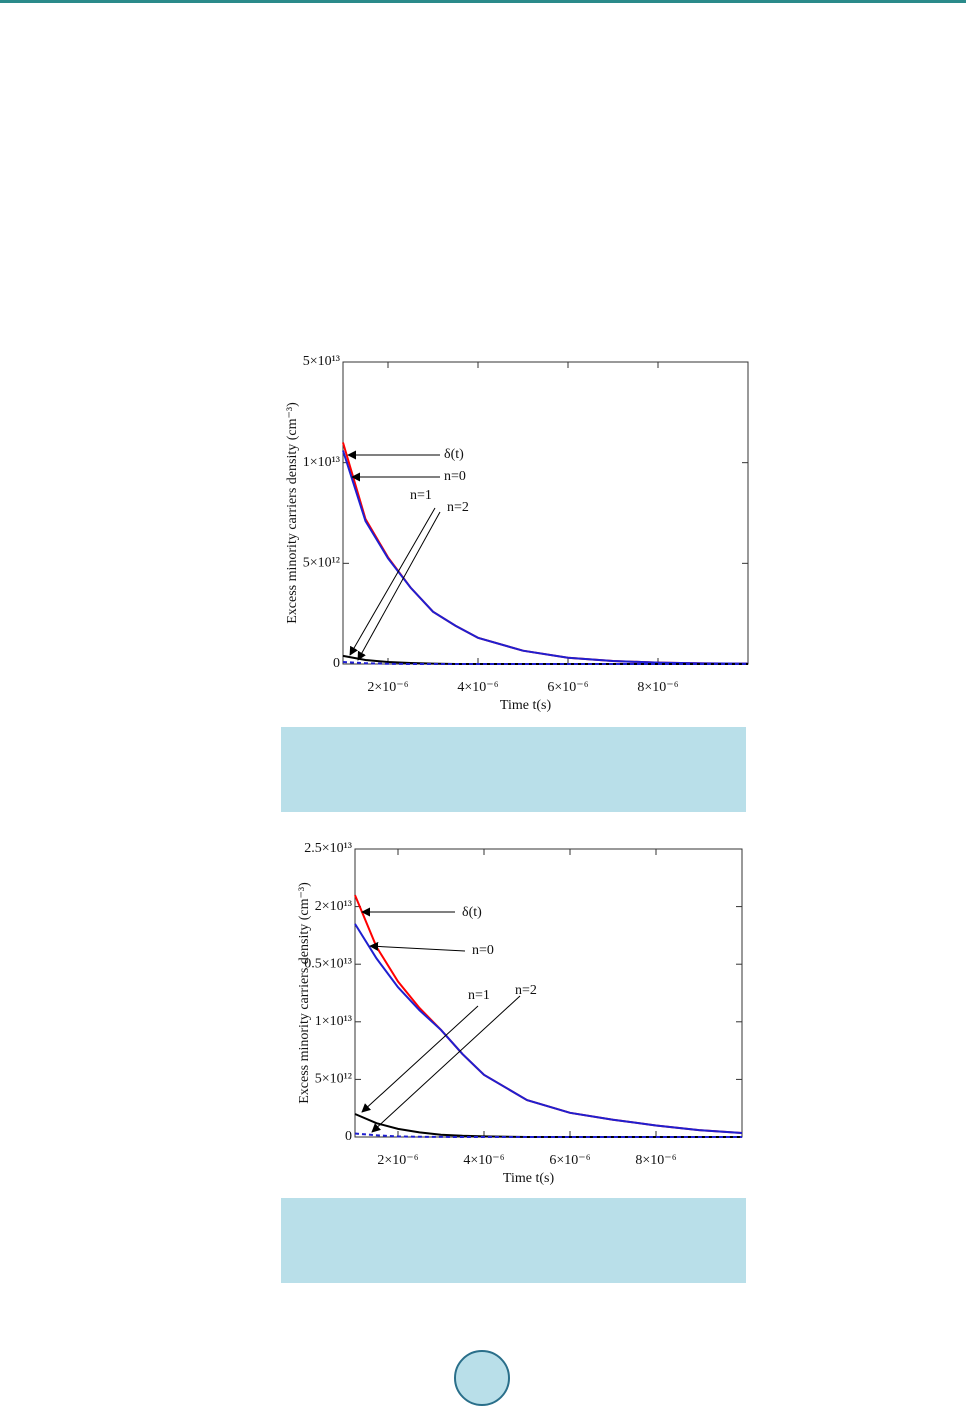 This screenshot has height=1409, width=966. What do you see at coordinates (482, 1378) in the screenshot?
I see `page-number-badge` at bounding box center [482, 1378].